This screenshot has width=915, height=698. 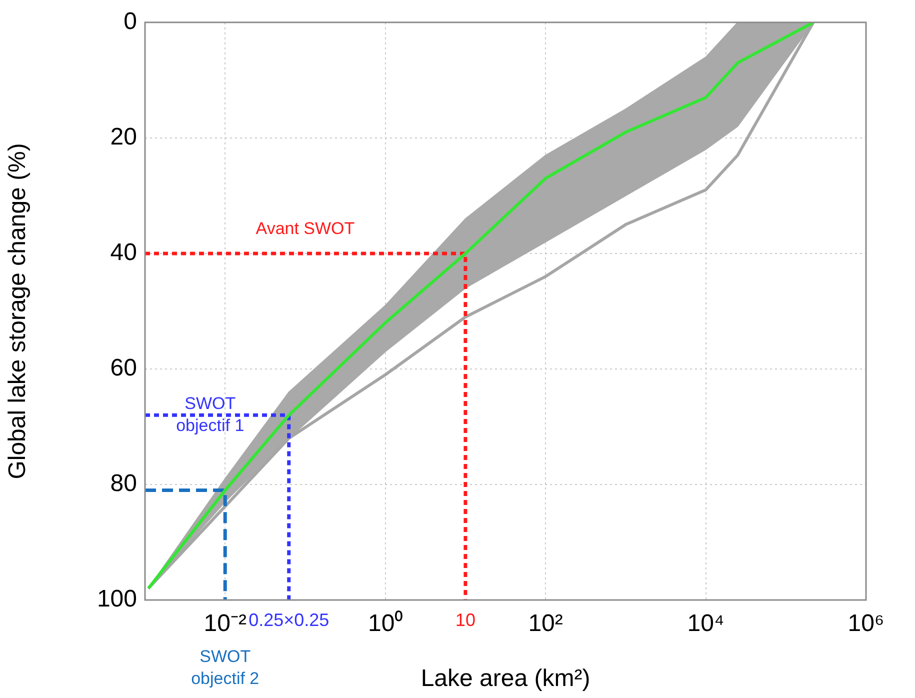 What do you see at coordinates (505, 678) in the screenshot?
I see `x-axis-title: Lake area (km²)` at bounding box center [505, 678].